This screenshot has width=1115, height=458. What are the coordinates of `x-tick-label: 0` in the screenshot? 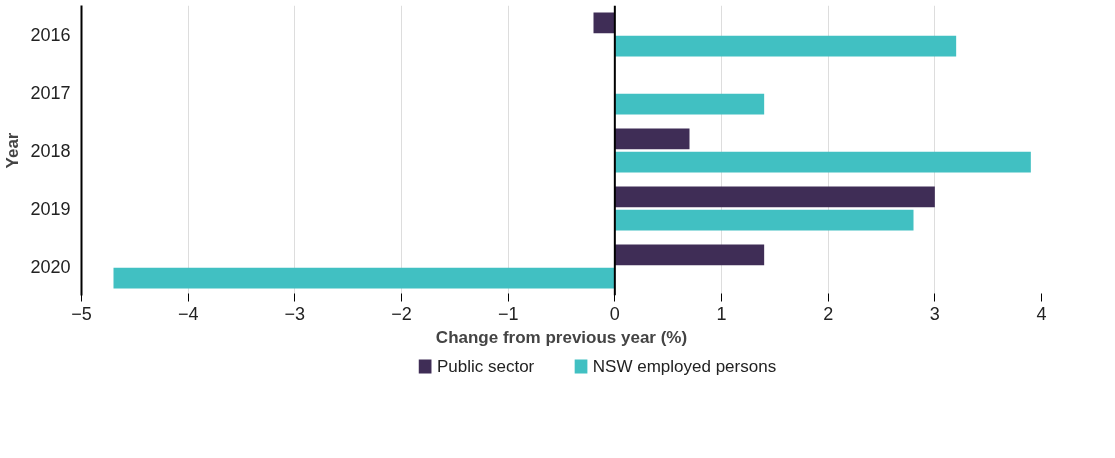 It's located at (614, 313).